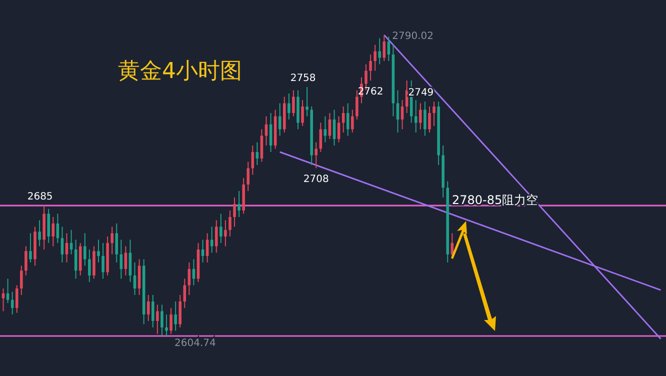 The width and height of the screenshot is (666, 376). What do you see at coordinates (40, 197) in the screenshot?
I see `annotation: 2685` at bounding box center [40, 197].